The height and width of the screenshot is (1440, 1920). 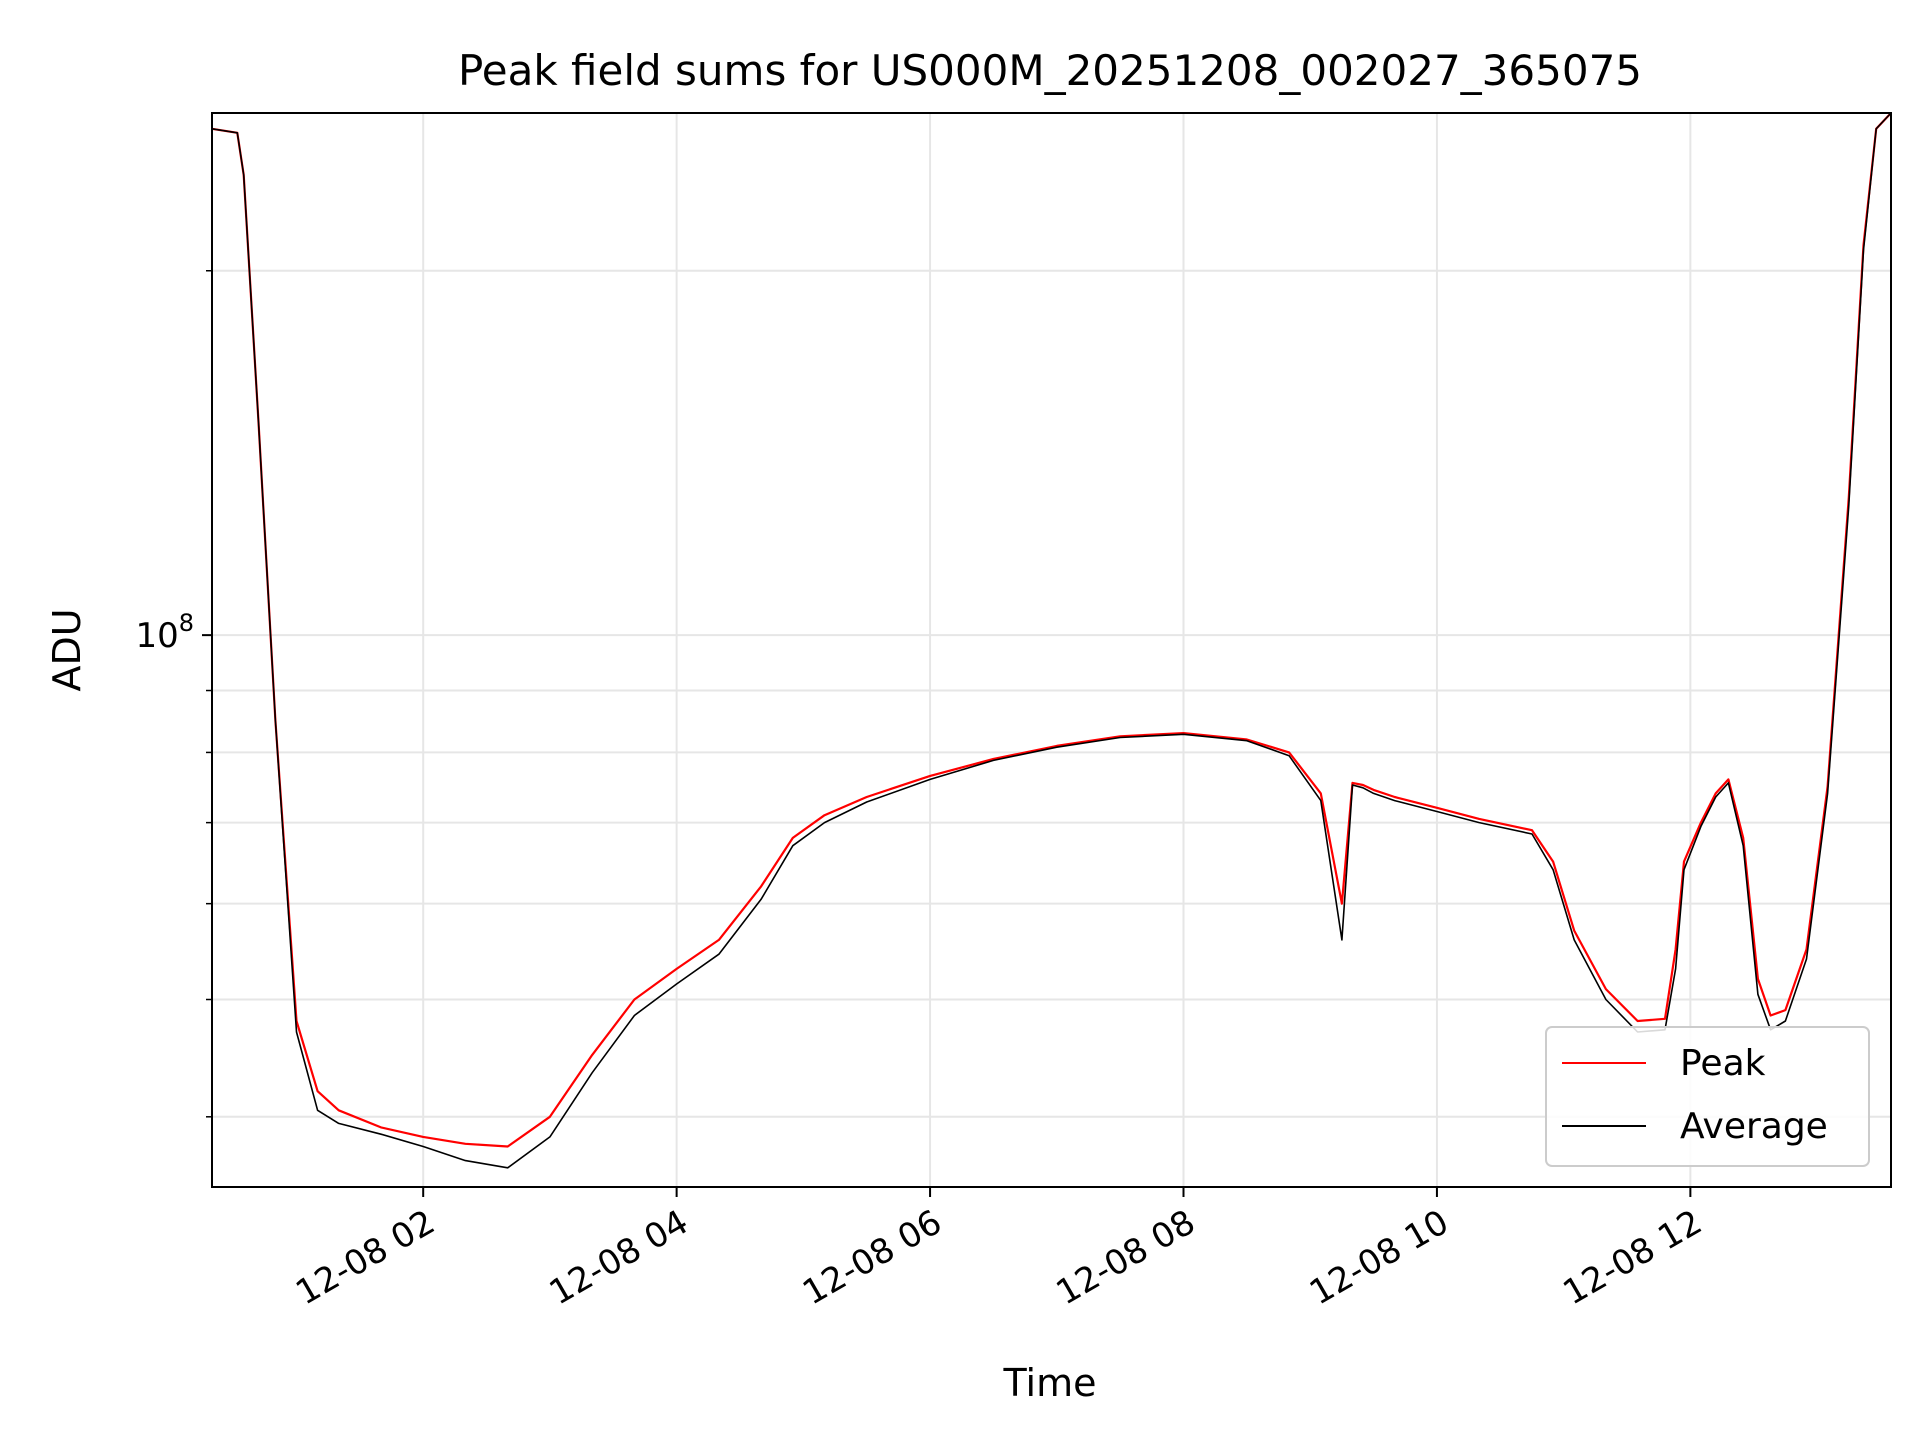 I want to click on legend-label: Average, so click(x=1754, y=1126).